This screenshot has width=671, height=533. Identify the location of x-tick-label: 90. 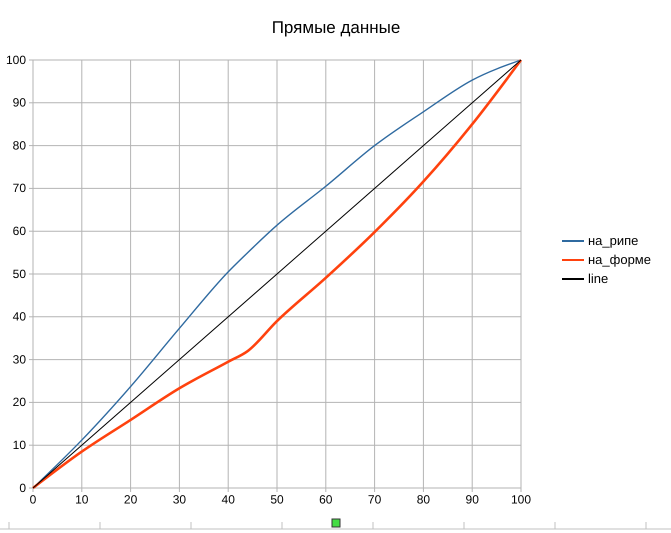
(473, 499).